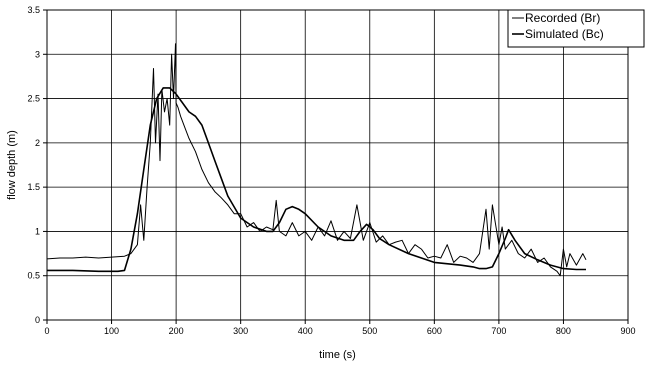 The width and height of the screenshot is (645, 366). I want to click on x-tick-label: 400, so click(305, 331).